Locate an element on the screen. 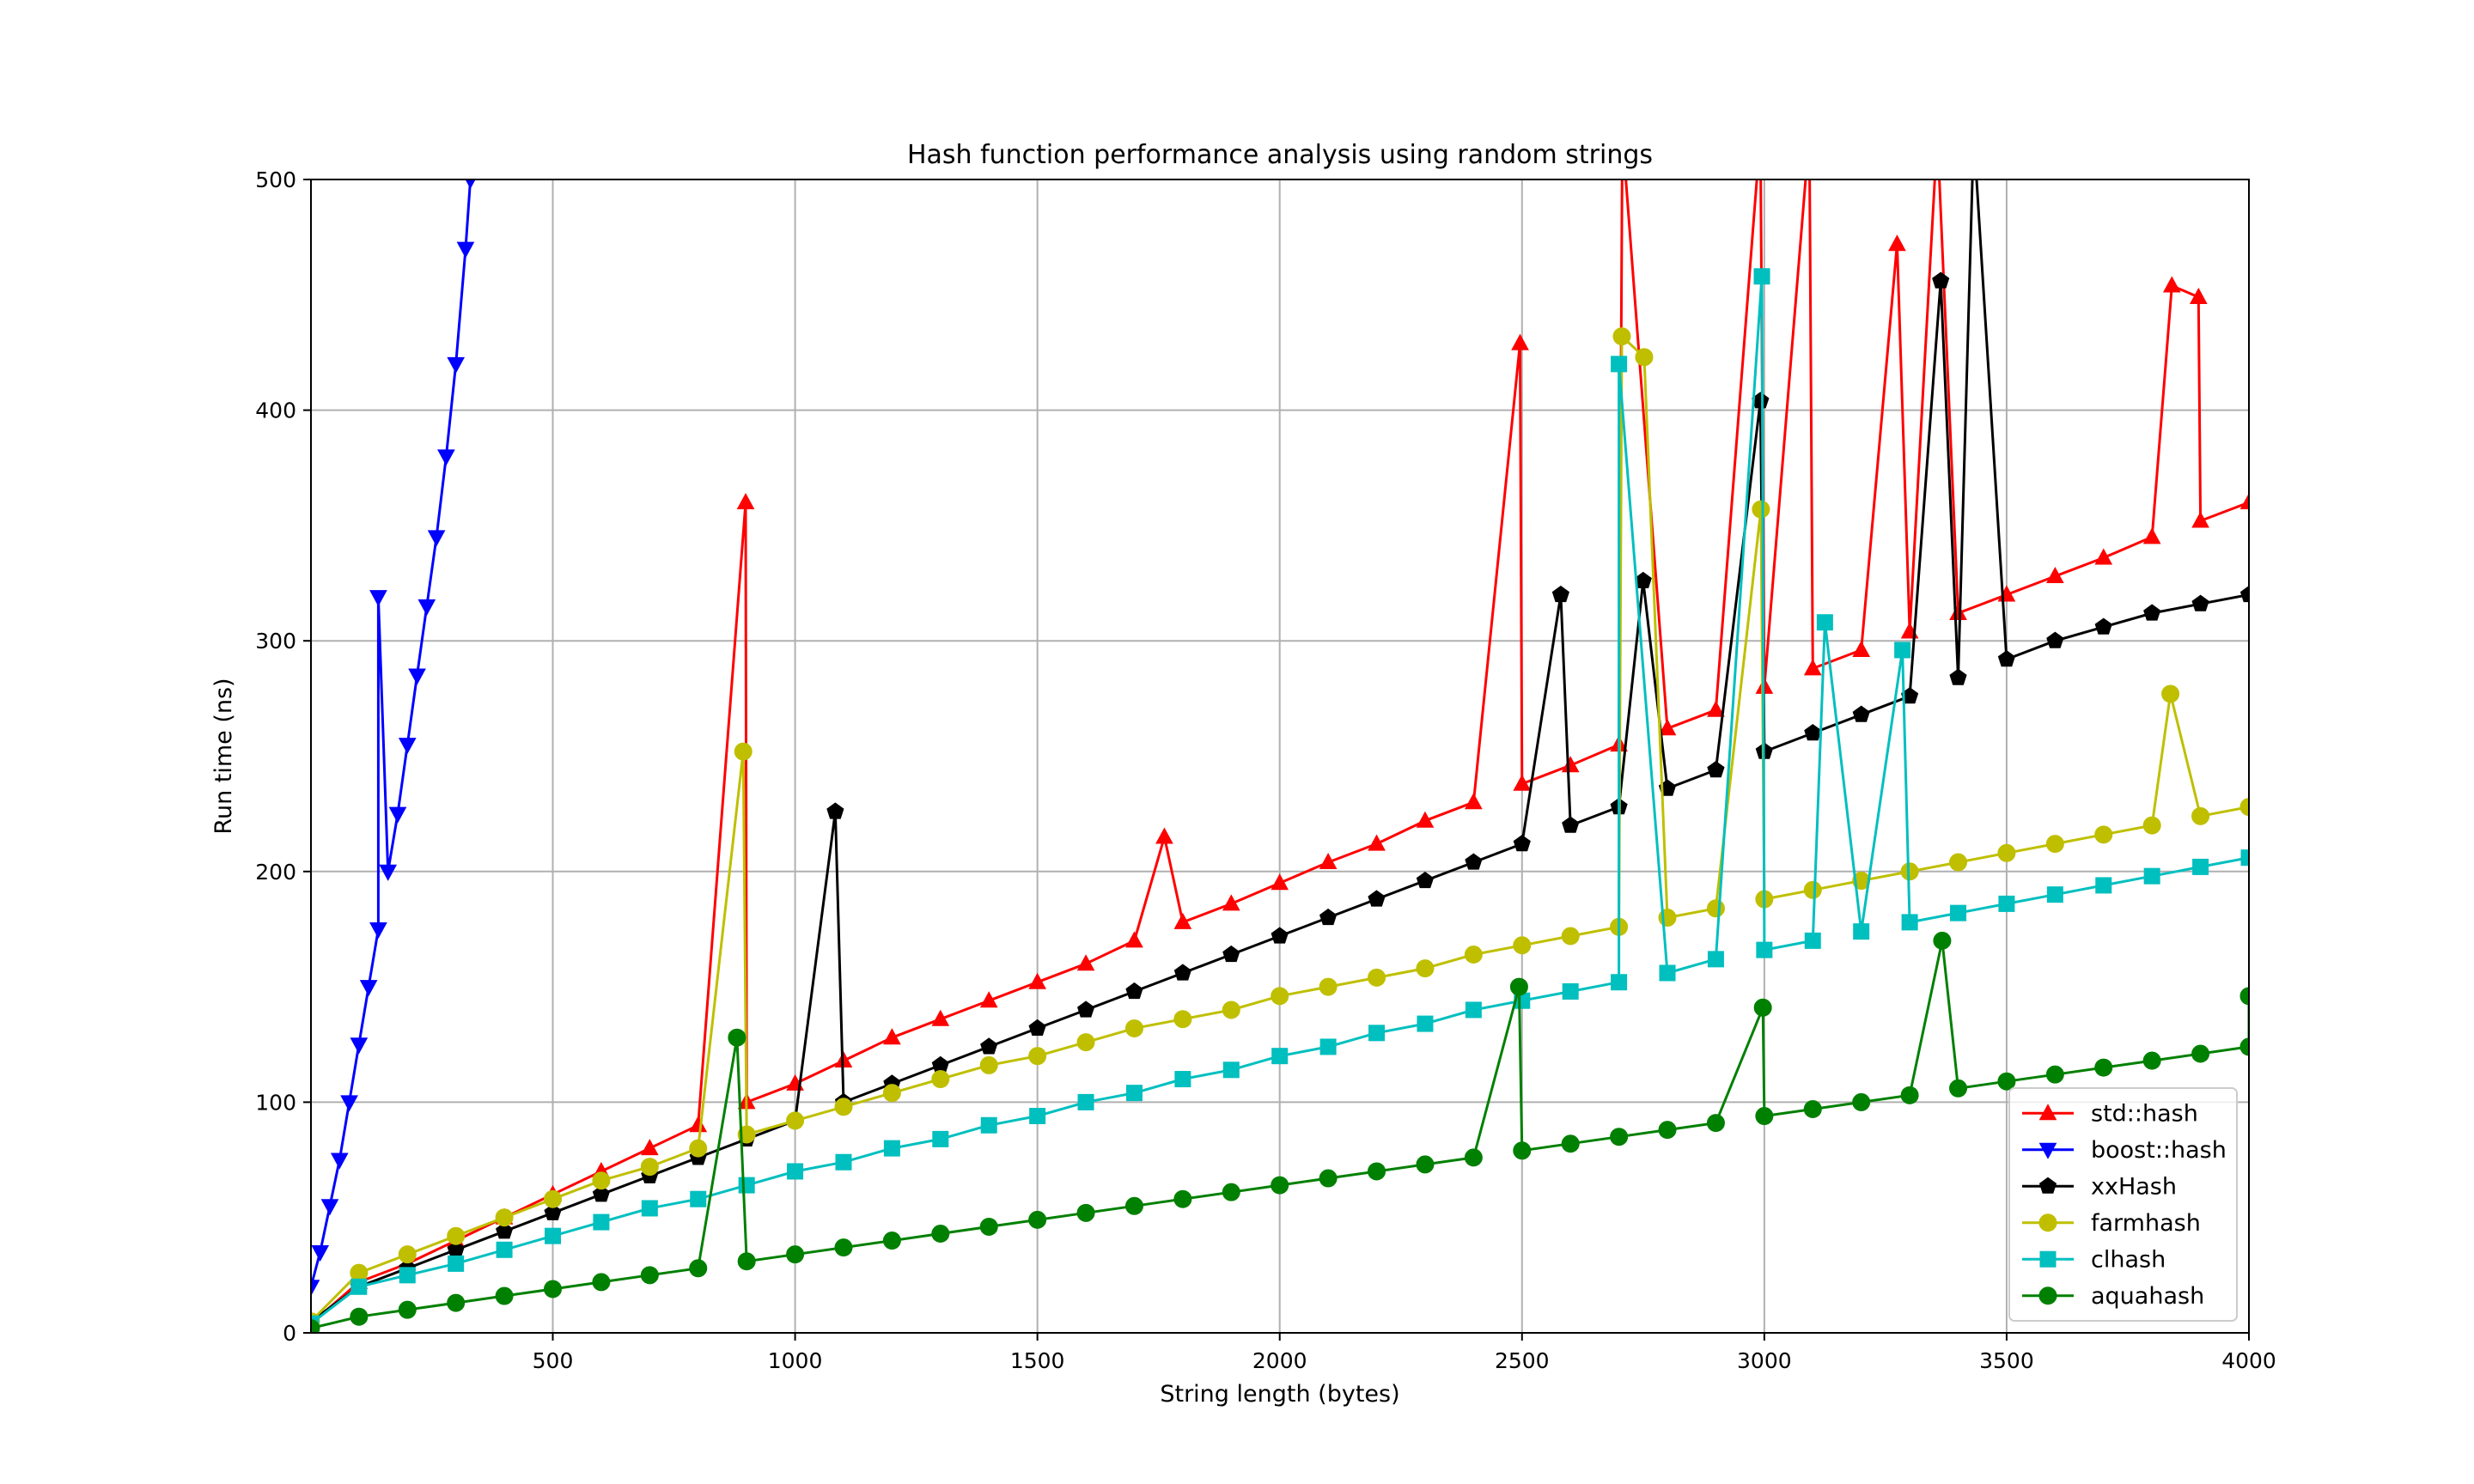 The height and width of the screenshot is (1484, 2474). legend-item-xxhash: xxHash is located at coordinates (2099, 1186).